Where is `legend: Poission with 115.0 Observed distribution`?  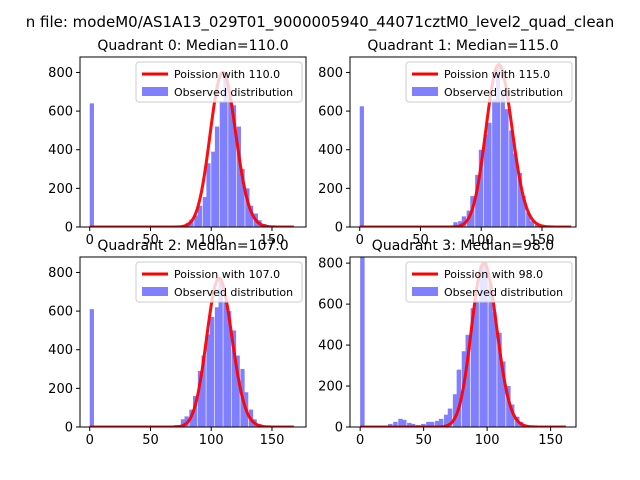
legend: Poission with 115.0 Observed distribution is located at coordinates (489, 82).